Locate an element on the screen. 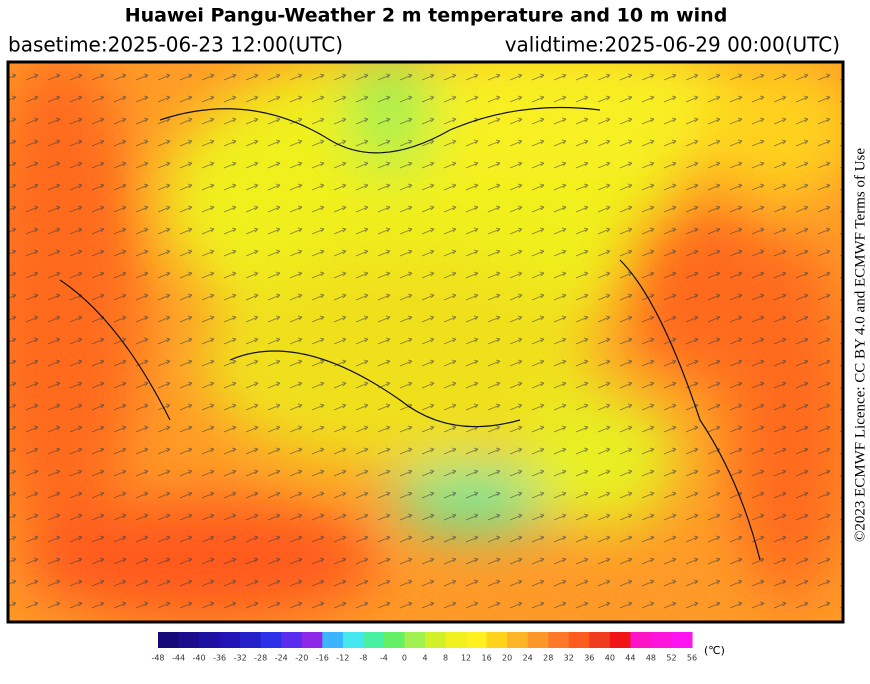 The image size is (870, 684). colorbar-tick-label: 56 is located at coordinates (692, 658).